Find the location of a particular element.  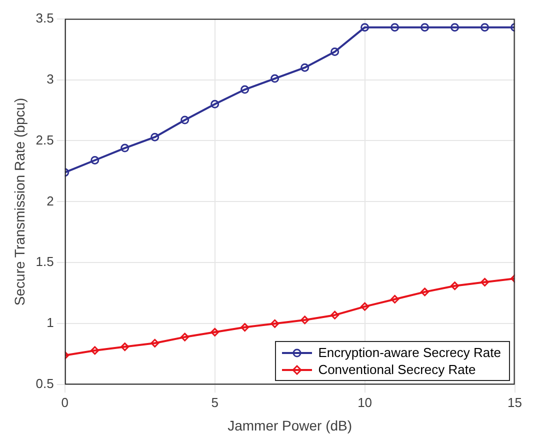

x-tick-label: 10 is located at coordinates (365, 402).